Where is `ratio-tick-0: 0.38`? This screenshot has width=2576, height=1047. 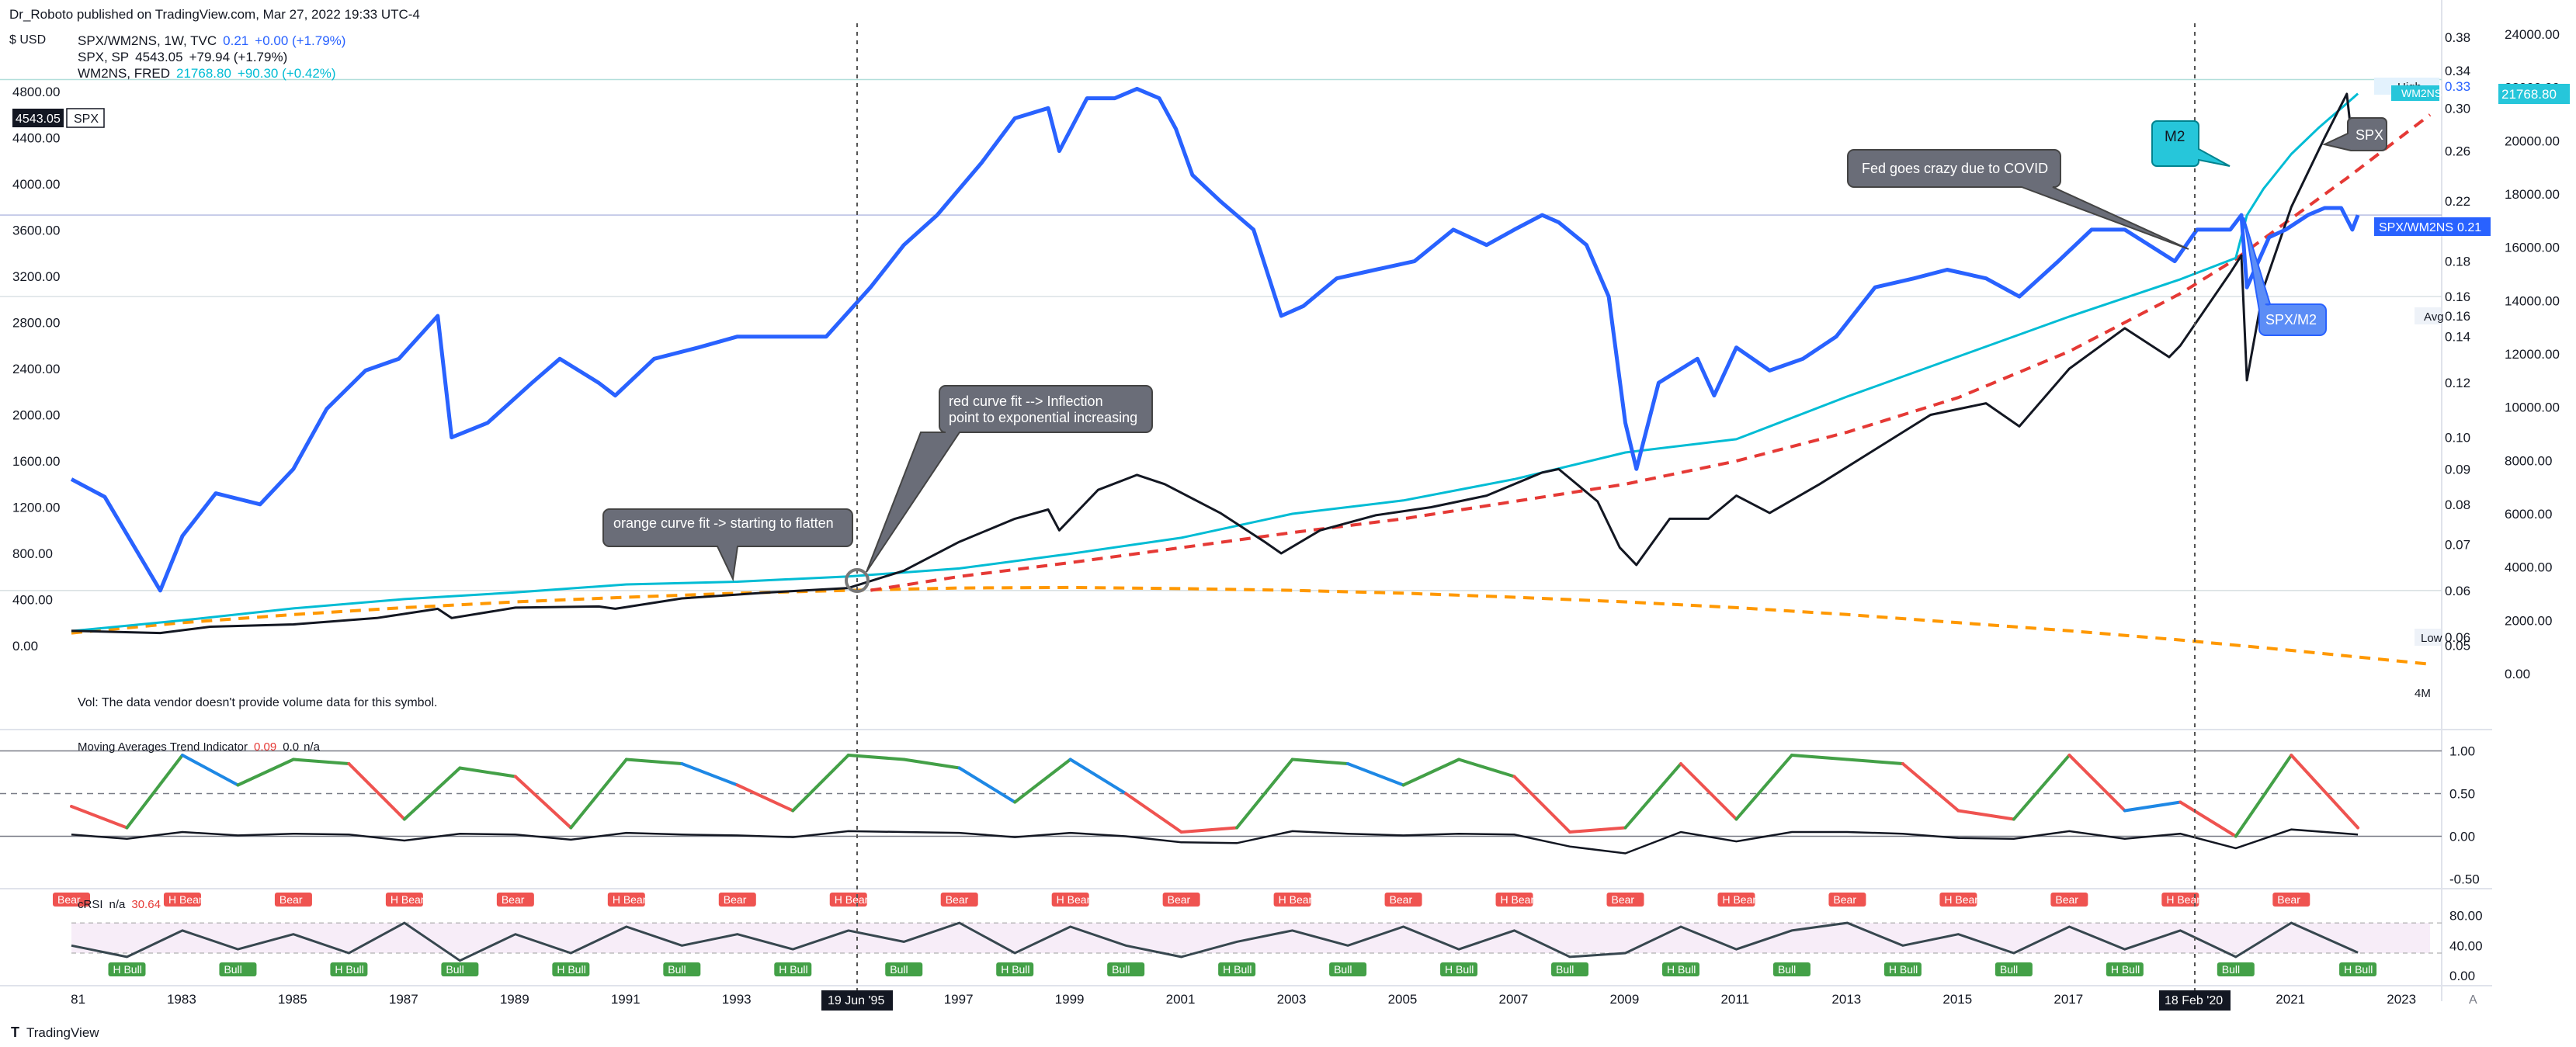 ratio-tick-0: 0.38 is located at coordinates (2457, 37).